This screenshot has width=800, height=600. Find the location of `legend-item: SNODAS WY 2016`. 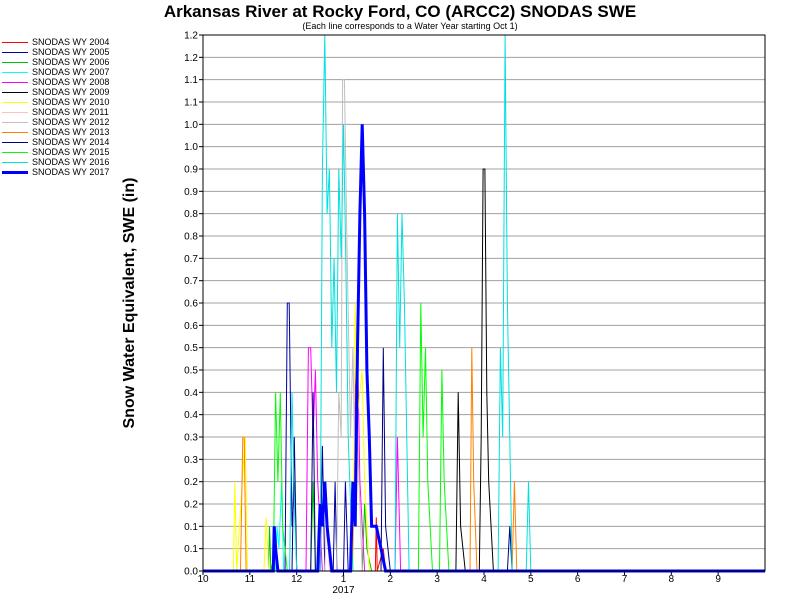

legend-item: SNODAS WY 2016 is located at coordinates (55, 162).